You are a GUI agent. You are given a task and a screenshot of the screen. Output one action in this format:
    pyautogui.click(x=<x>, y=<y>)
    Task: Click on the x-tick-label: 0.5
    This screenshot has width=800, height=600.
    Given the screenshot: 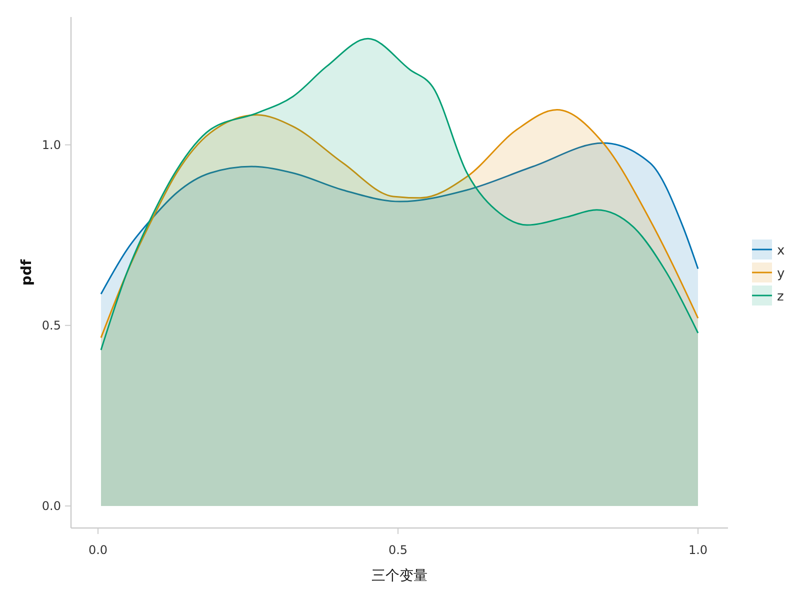 What is the action you would take?
    pyautogui.click(x=398, y=550)
    